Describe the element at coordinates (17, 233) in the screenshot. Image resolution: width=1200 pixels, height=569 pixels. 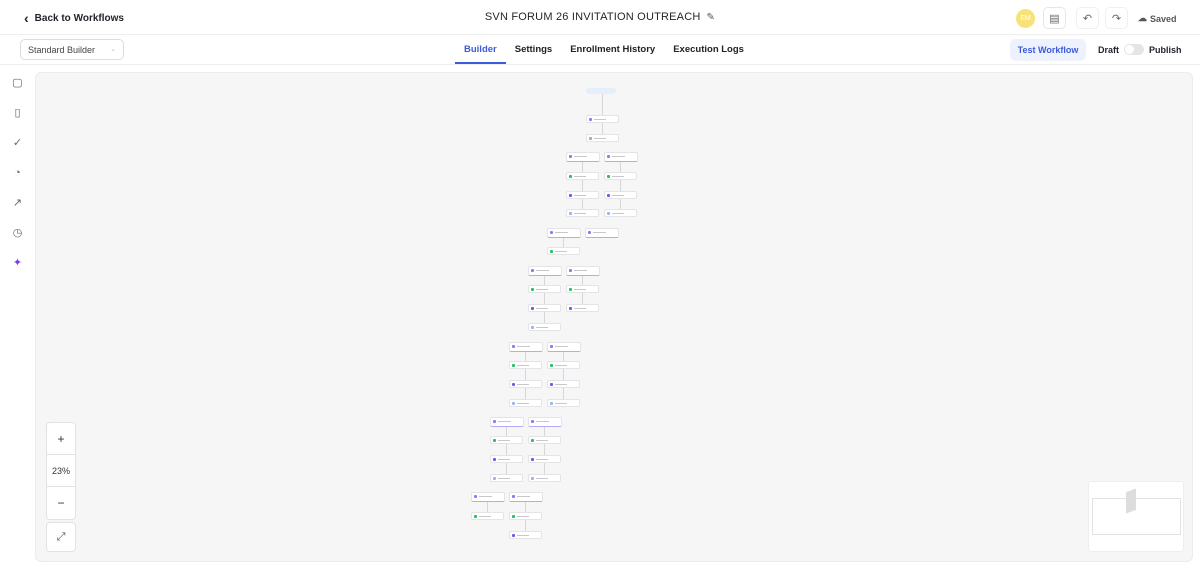
I see `history-icon: ◷` at that location.